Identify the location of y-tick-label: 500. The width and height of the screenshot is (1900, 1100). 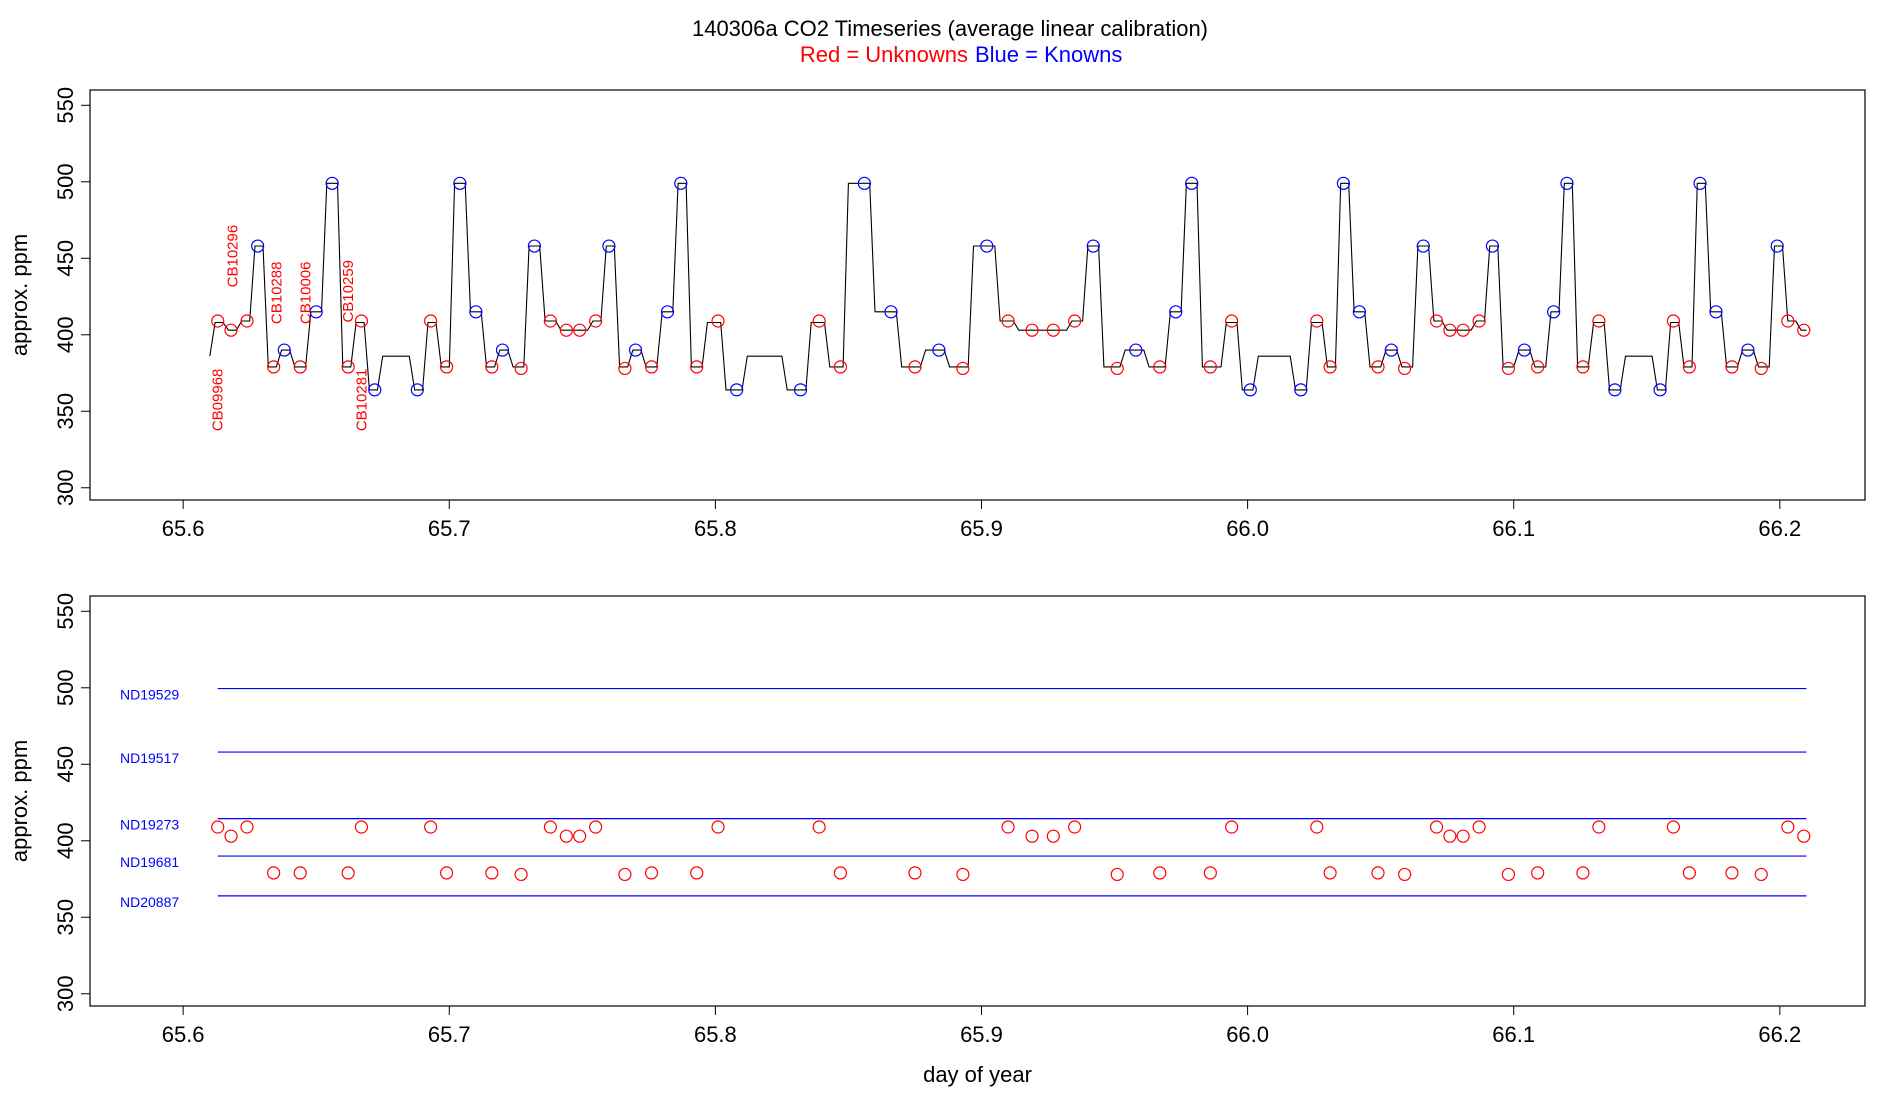
(65, 687).